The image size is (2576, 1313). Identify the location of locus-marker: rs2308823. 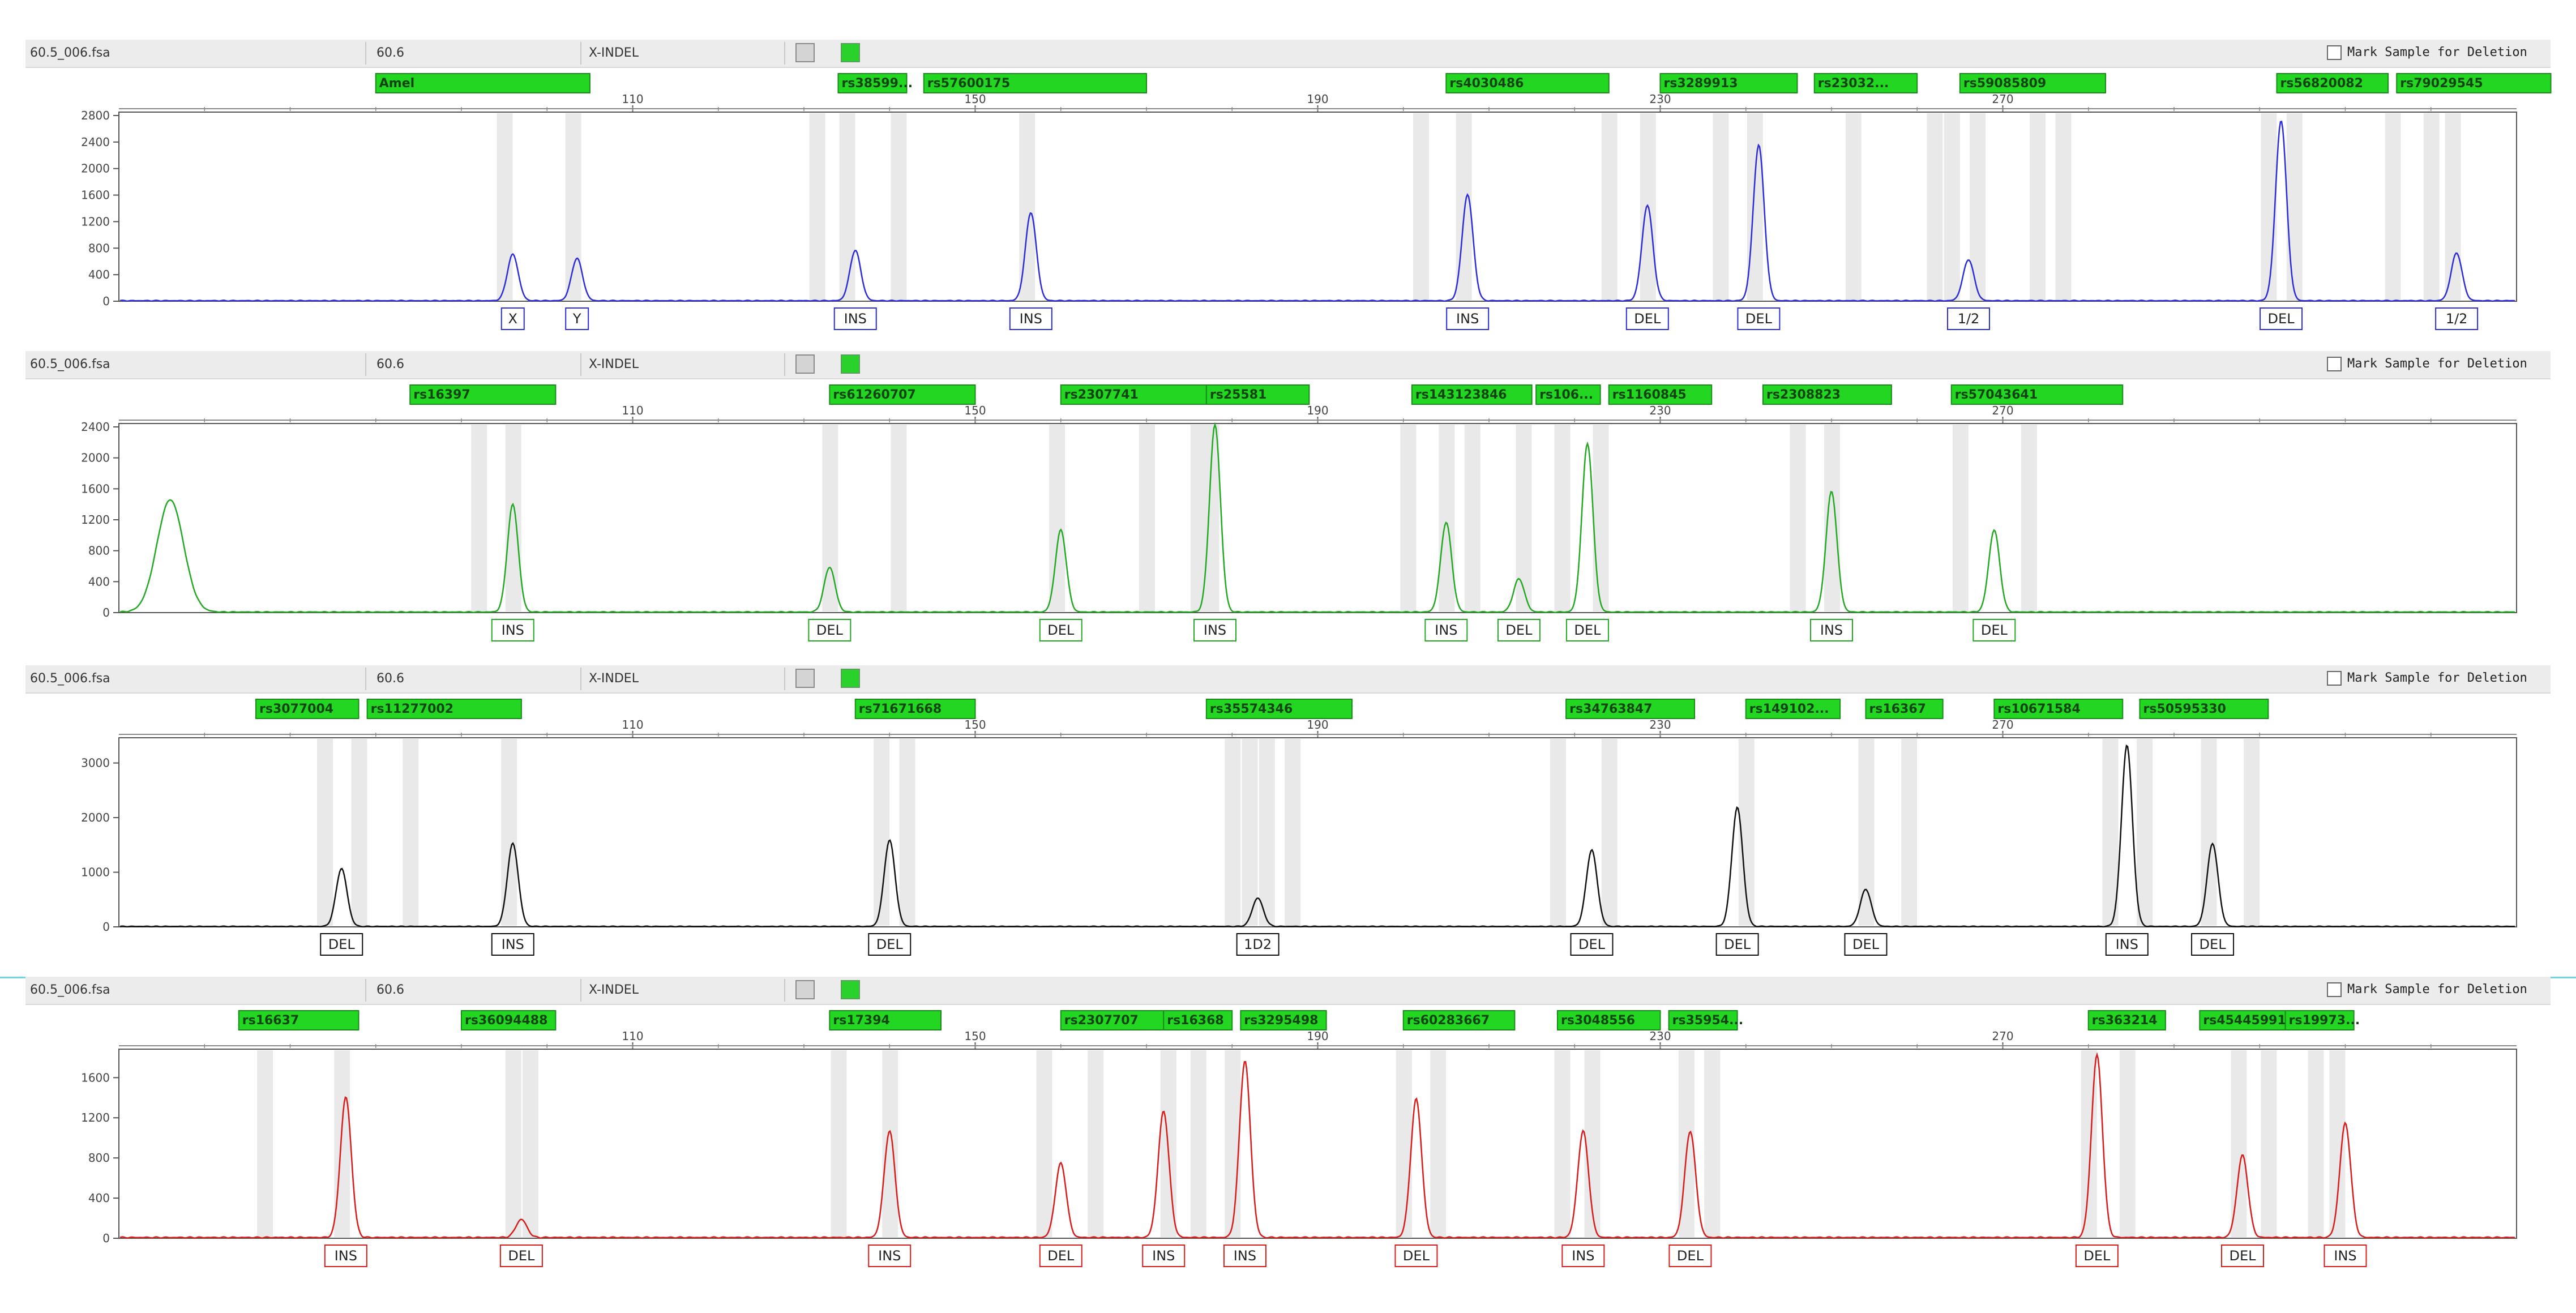
(1827, 394).